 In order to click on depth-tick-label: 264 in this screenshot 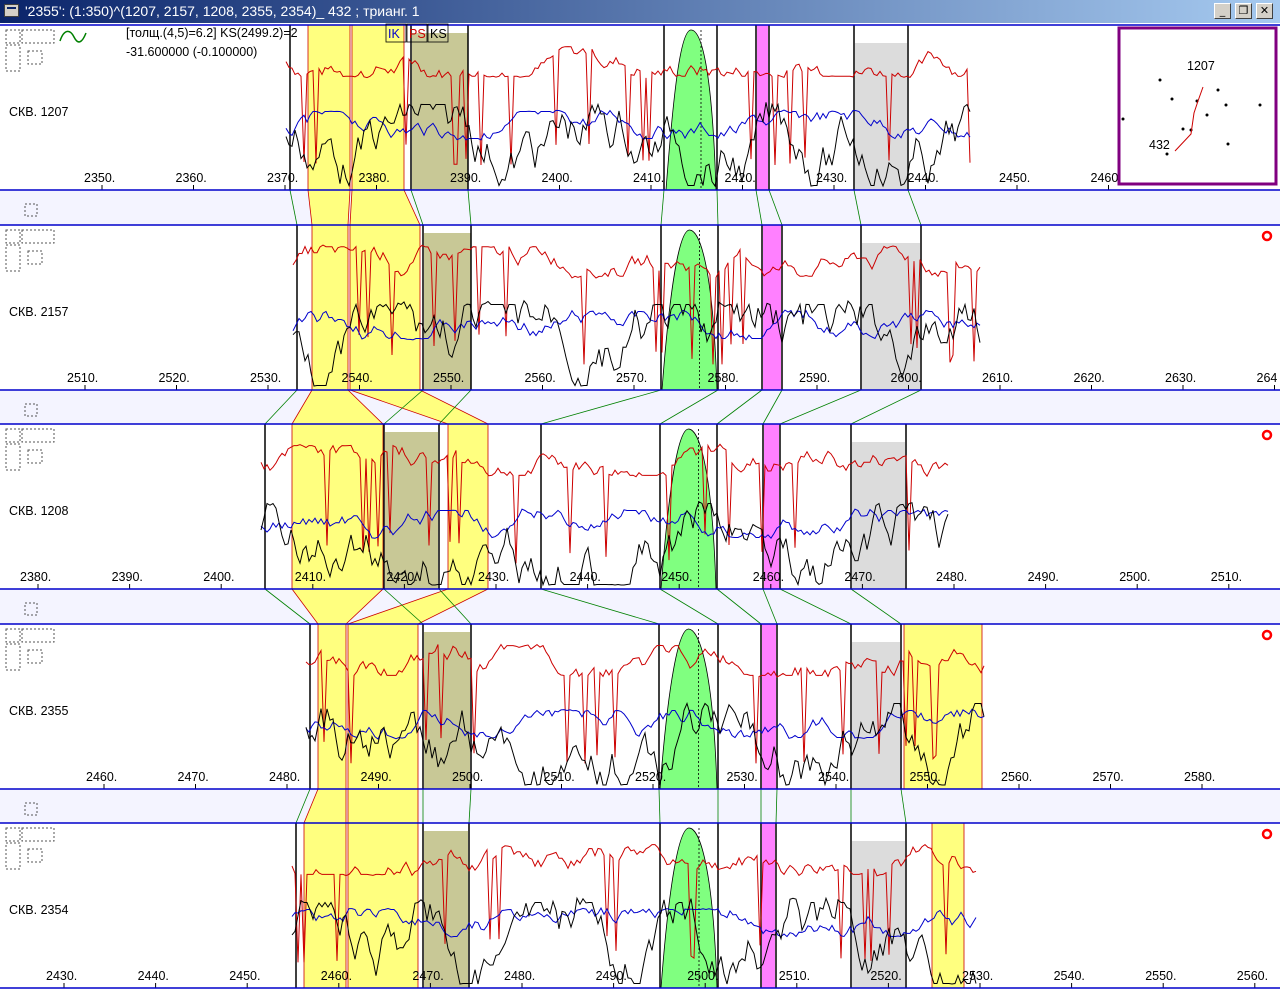, I will do `click(1267, 378)`.